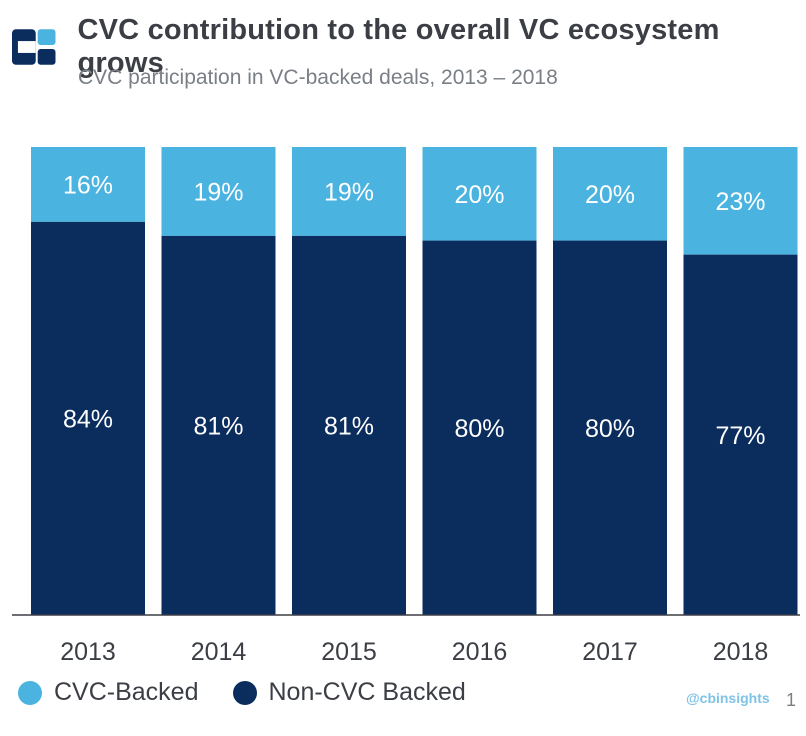 The image size is (806, 736). I want to click on bar-non-cvc-2018, so click(740, 434).